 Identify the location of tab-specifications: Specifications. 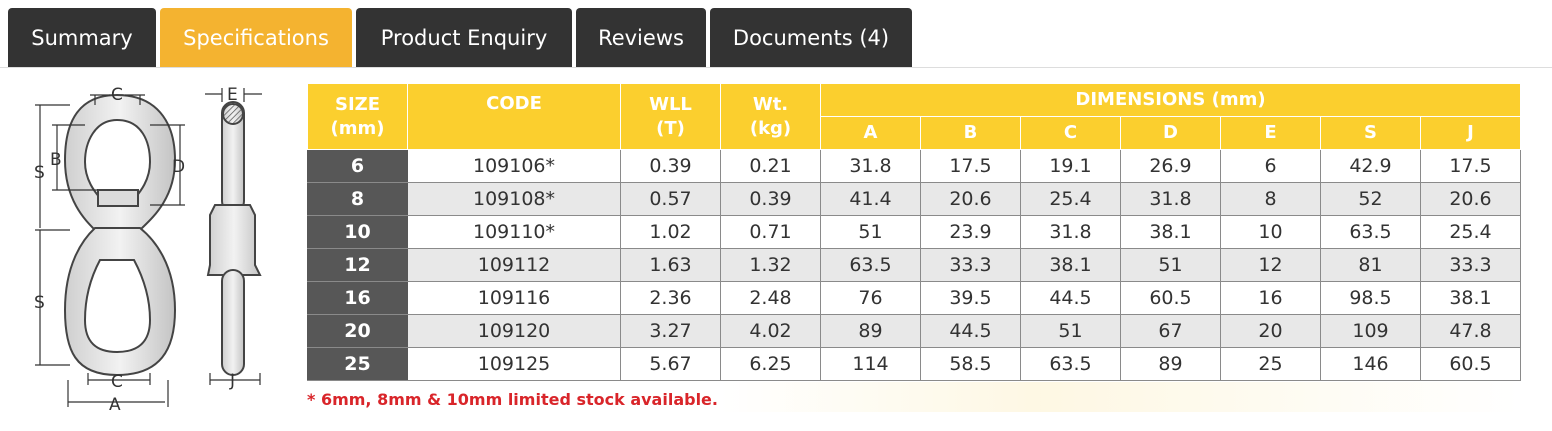
(256, 38).